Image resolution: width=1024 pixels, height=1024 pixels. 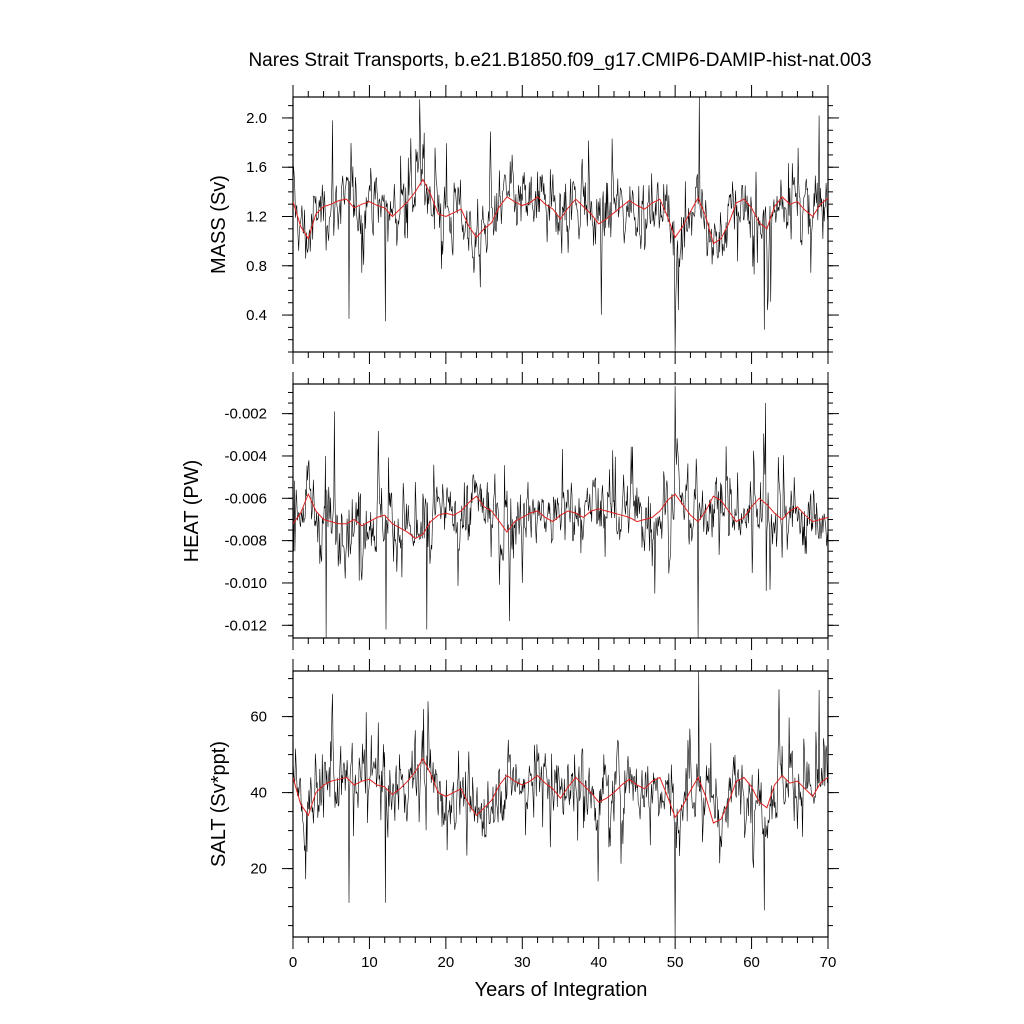 What do you see at coordinates (522, 962) in the screenshot?
I see `x-tick-label: 30` at bounding box center [522, 962].